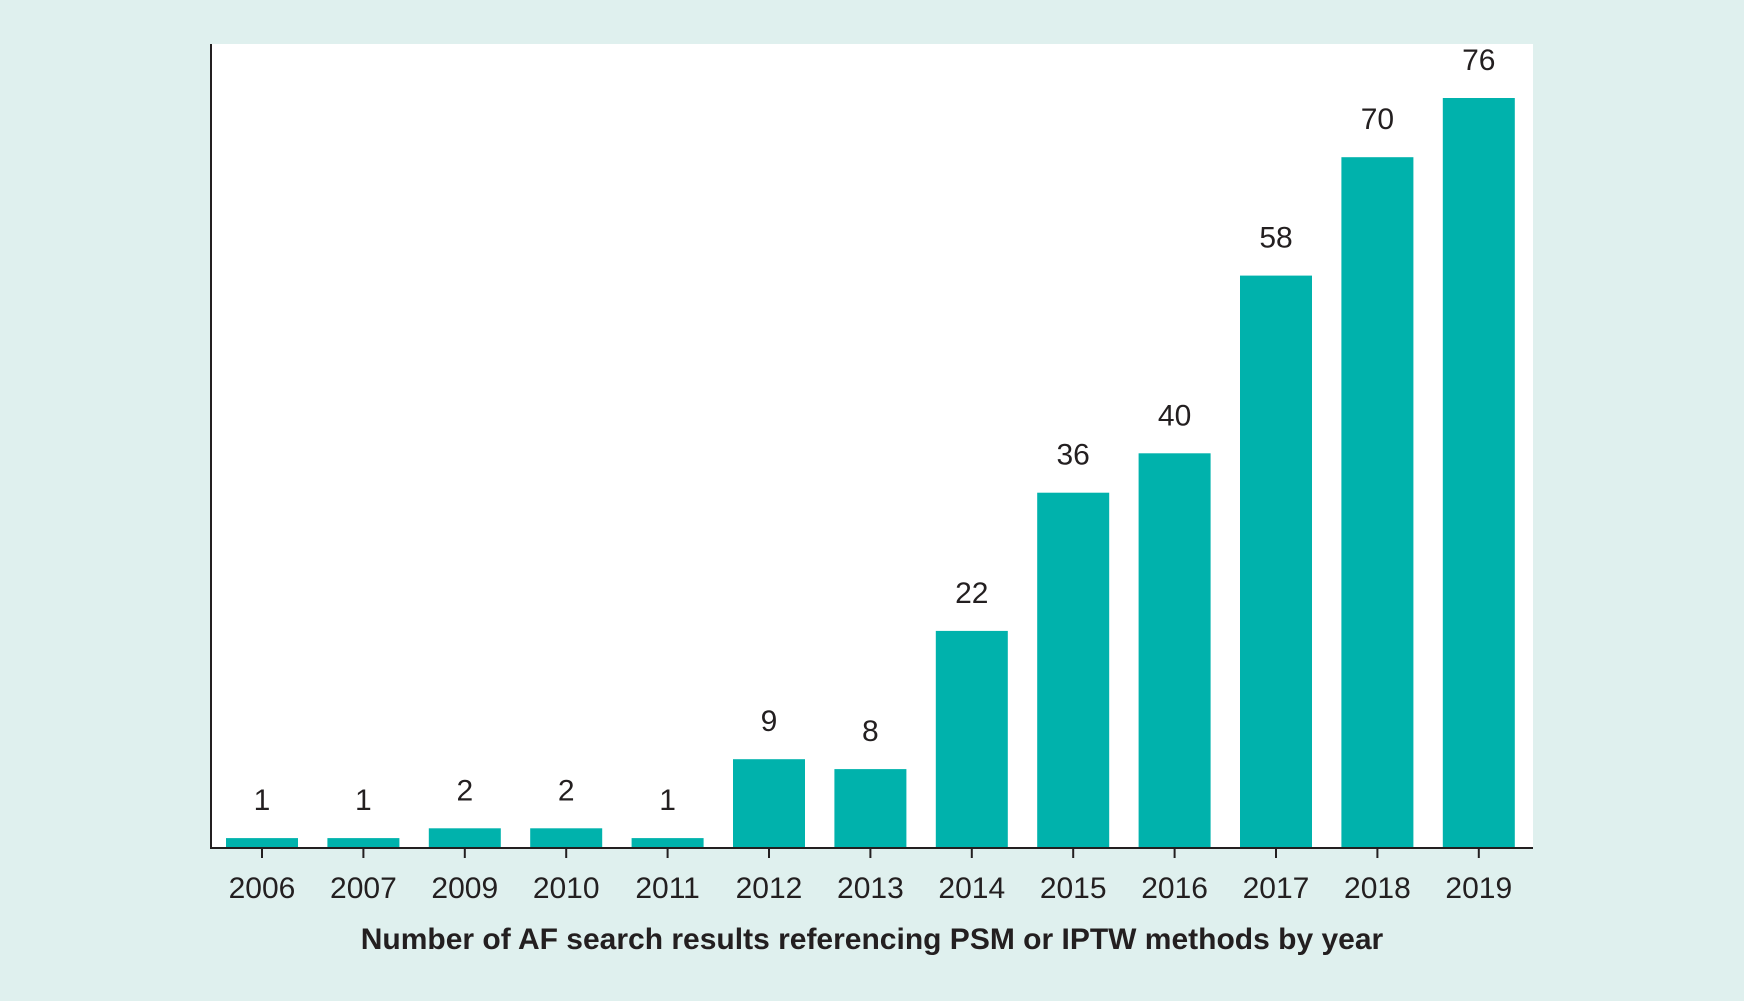  What do you see at coordinates (262, 888) in the screenshot?
I see `x-tick-label-2006: 2006` at bounding box center [262, 888].